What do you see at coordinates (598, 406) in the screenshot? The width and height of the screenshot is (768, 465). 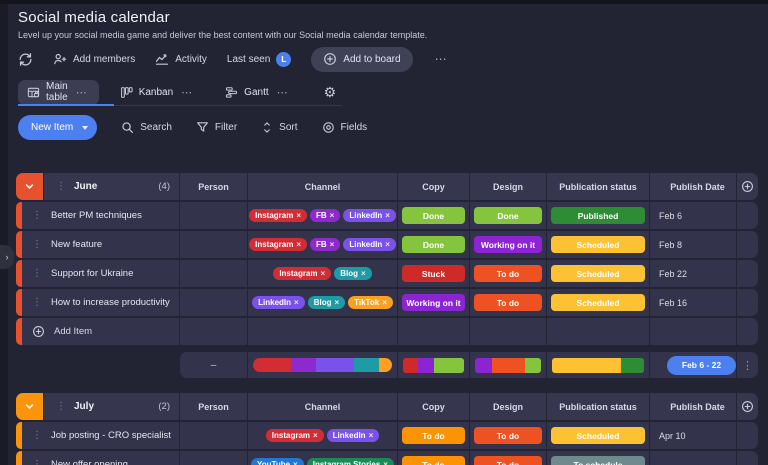 I see `column-header-publication-status: Publication status` at bounding box center [598, 406].